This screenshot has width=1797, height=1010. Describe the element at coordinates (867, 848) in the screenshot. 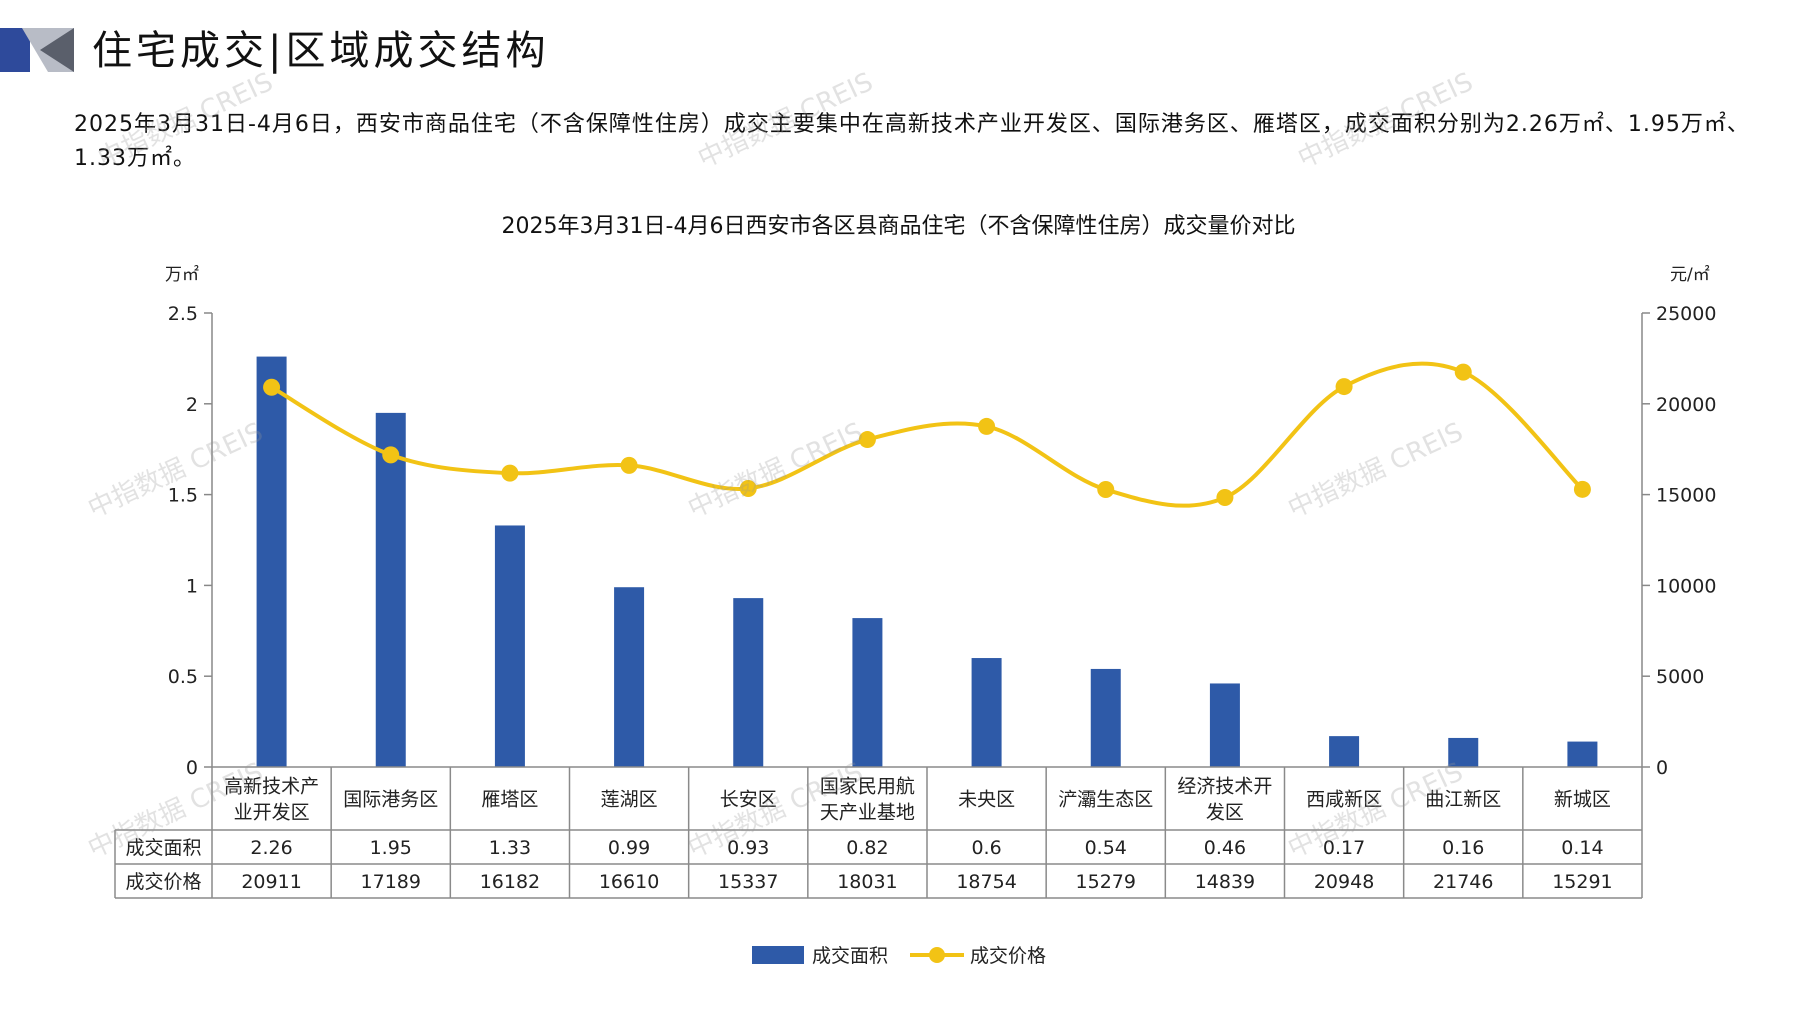

I see `area-data-label: 0.82` at that location.